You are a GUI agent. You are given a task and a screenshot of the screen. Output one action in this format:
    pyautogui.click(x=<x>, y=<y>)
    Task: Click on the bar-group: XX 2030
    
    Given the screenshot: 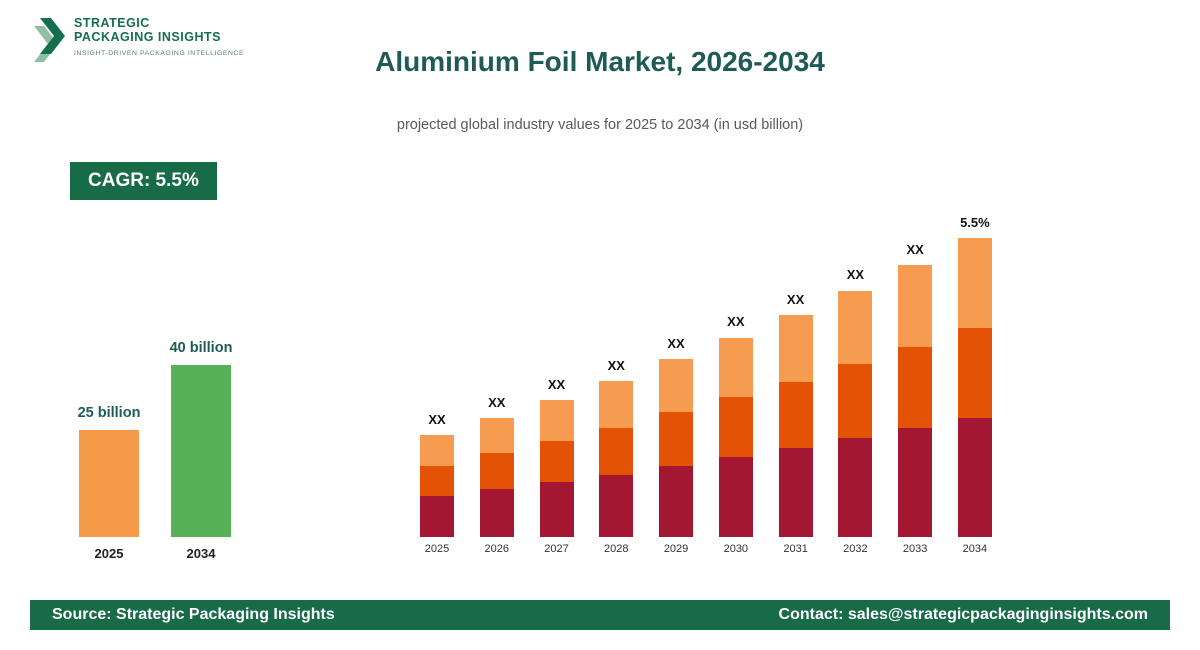 What is the action you would take?
    pyautogui.click(x=736, y=376)
    